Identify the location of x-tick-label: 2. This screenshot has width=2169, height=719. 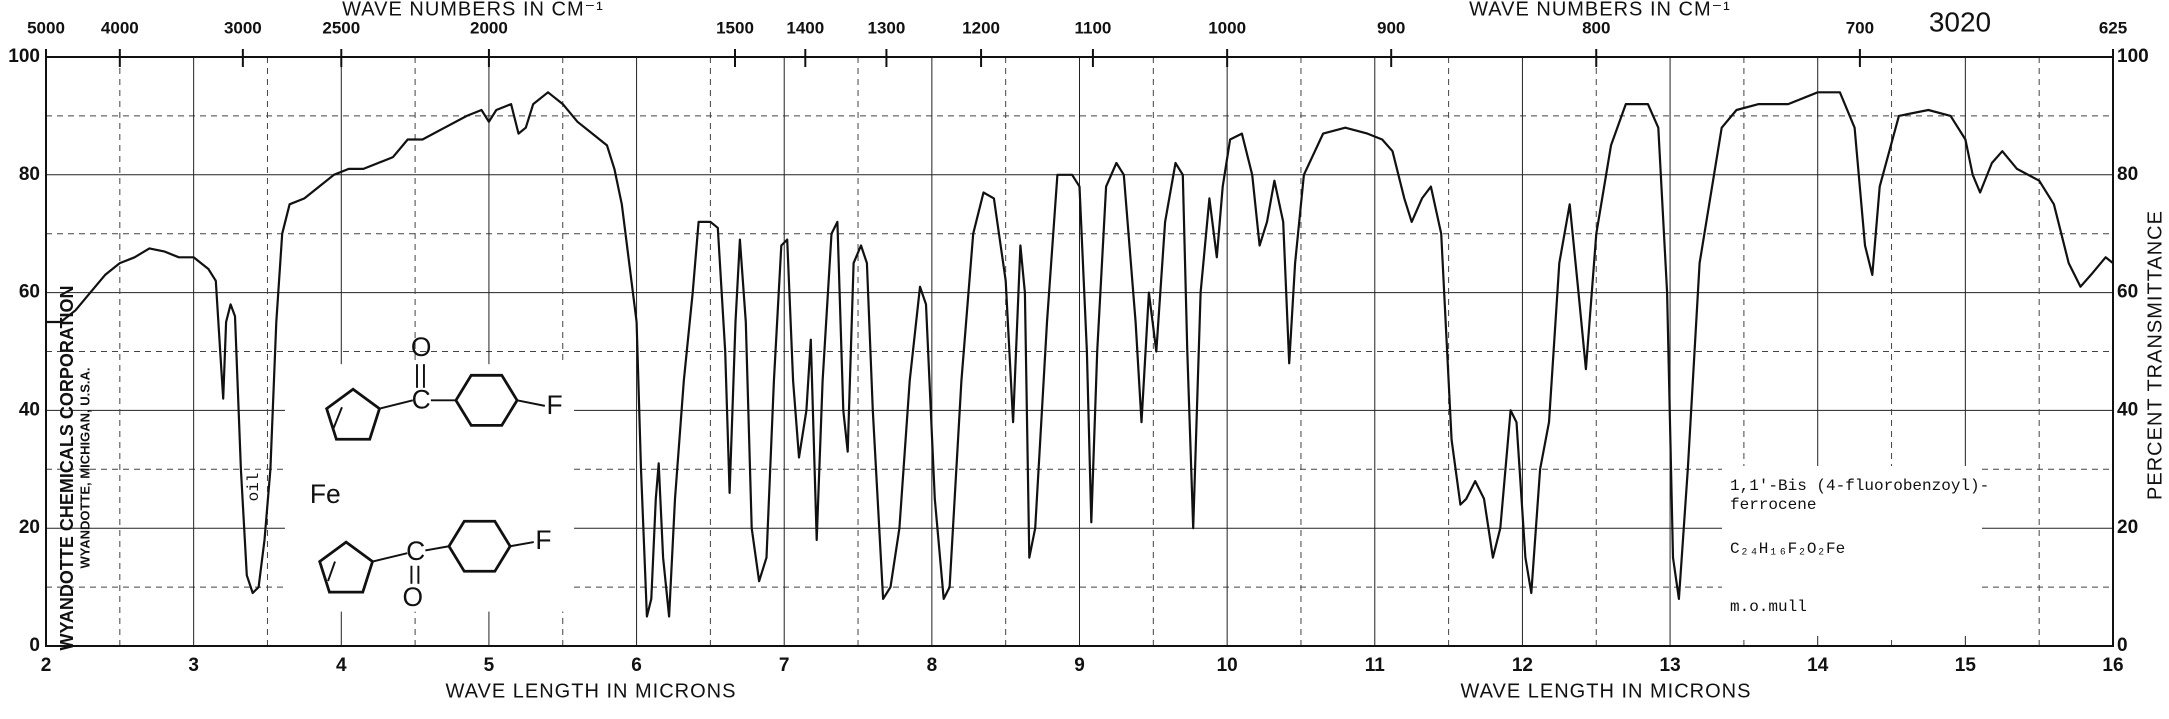
(46, 665).